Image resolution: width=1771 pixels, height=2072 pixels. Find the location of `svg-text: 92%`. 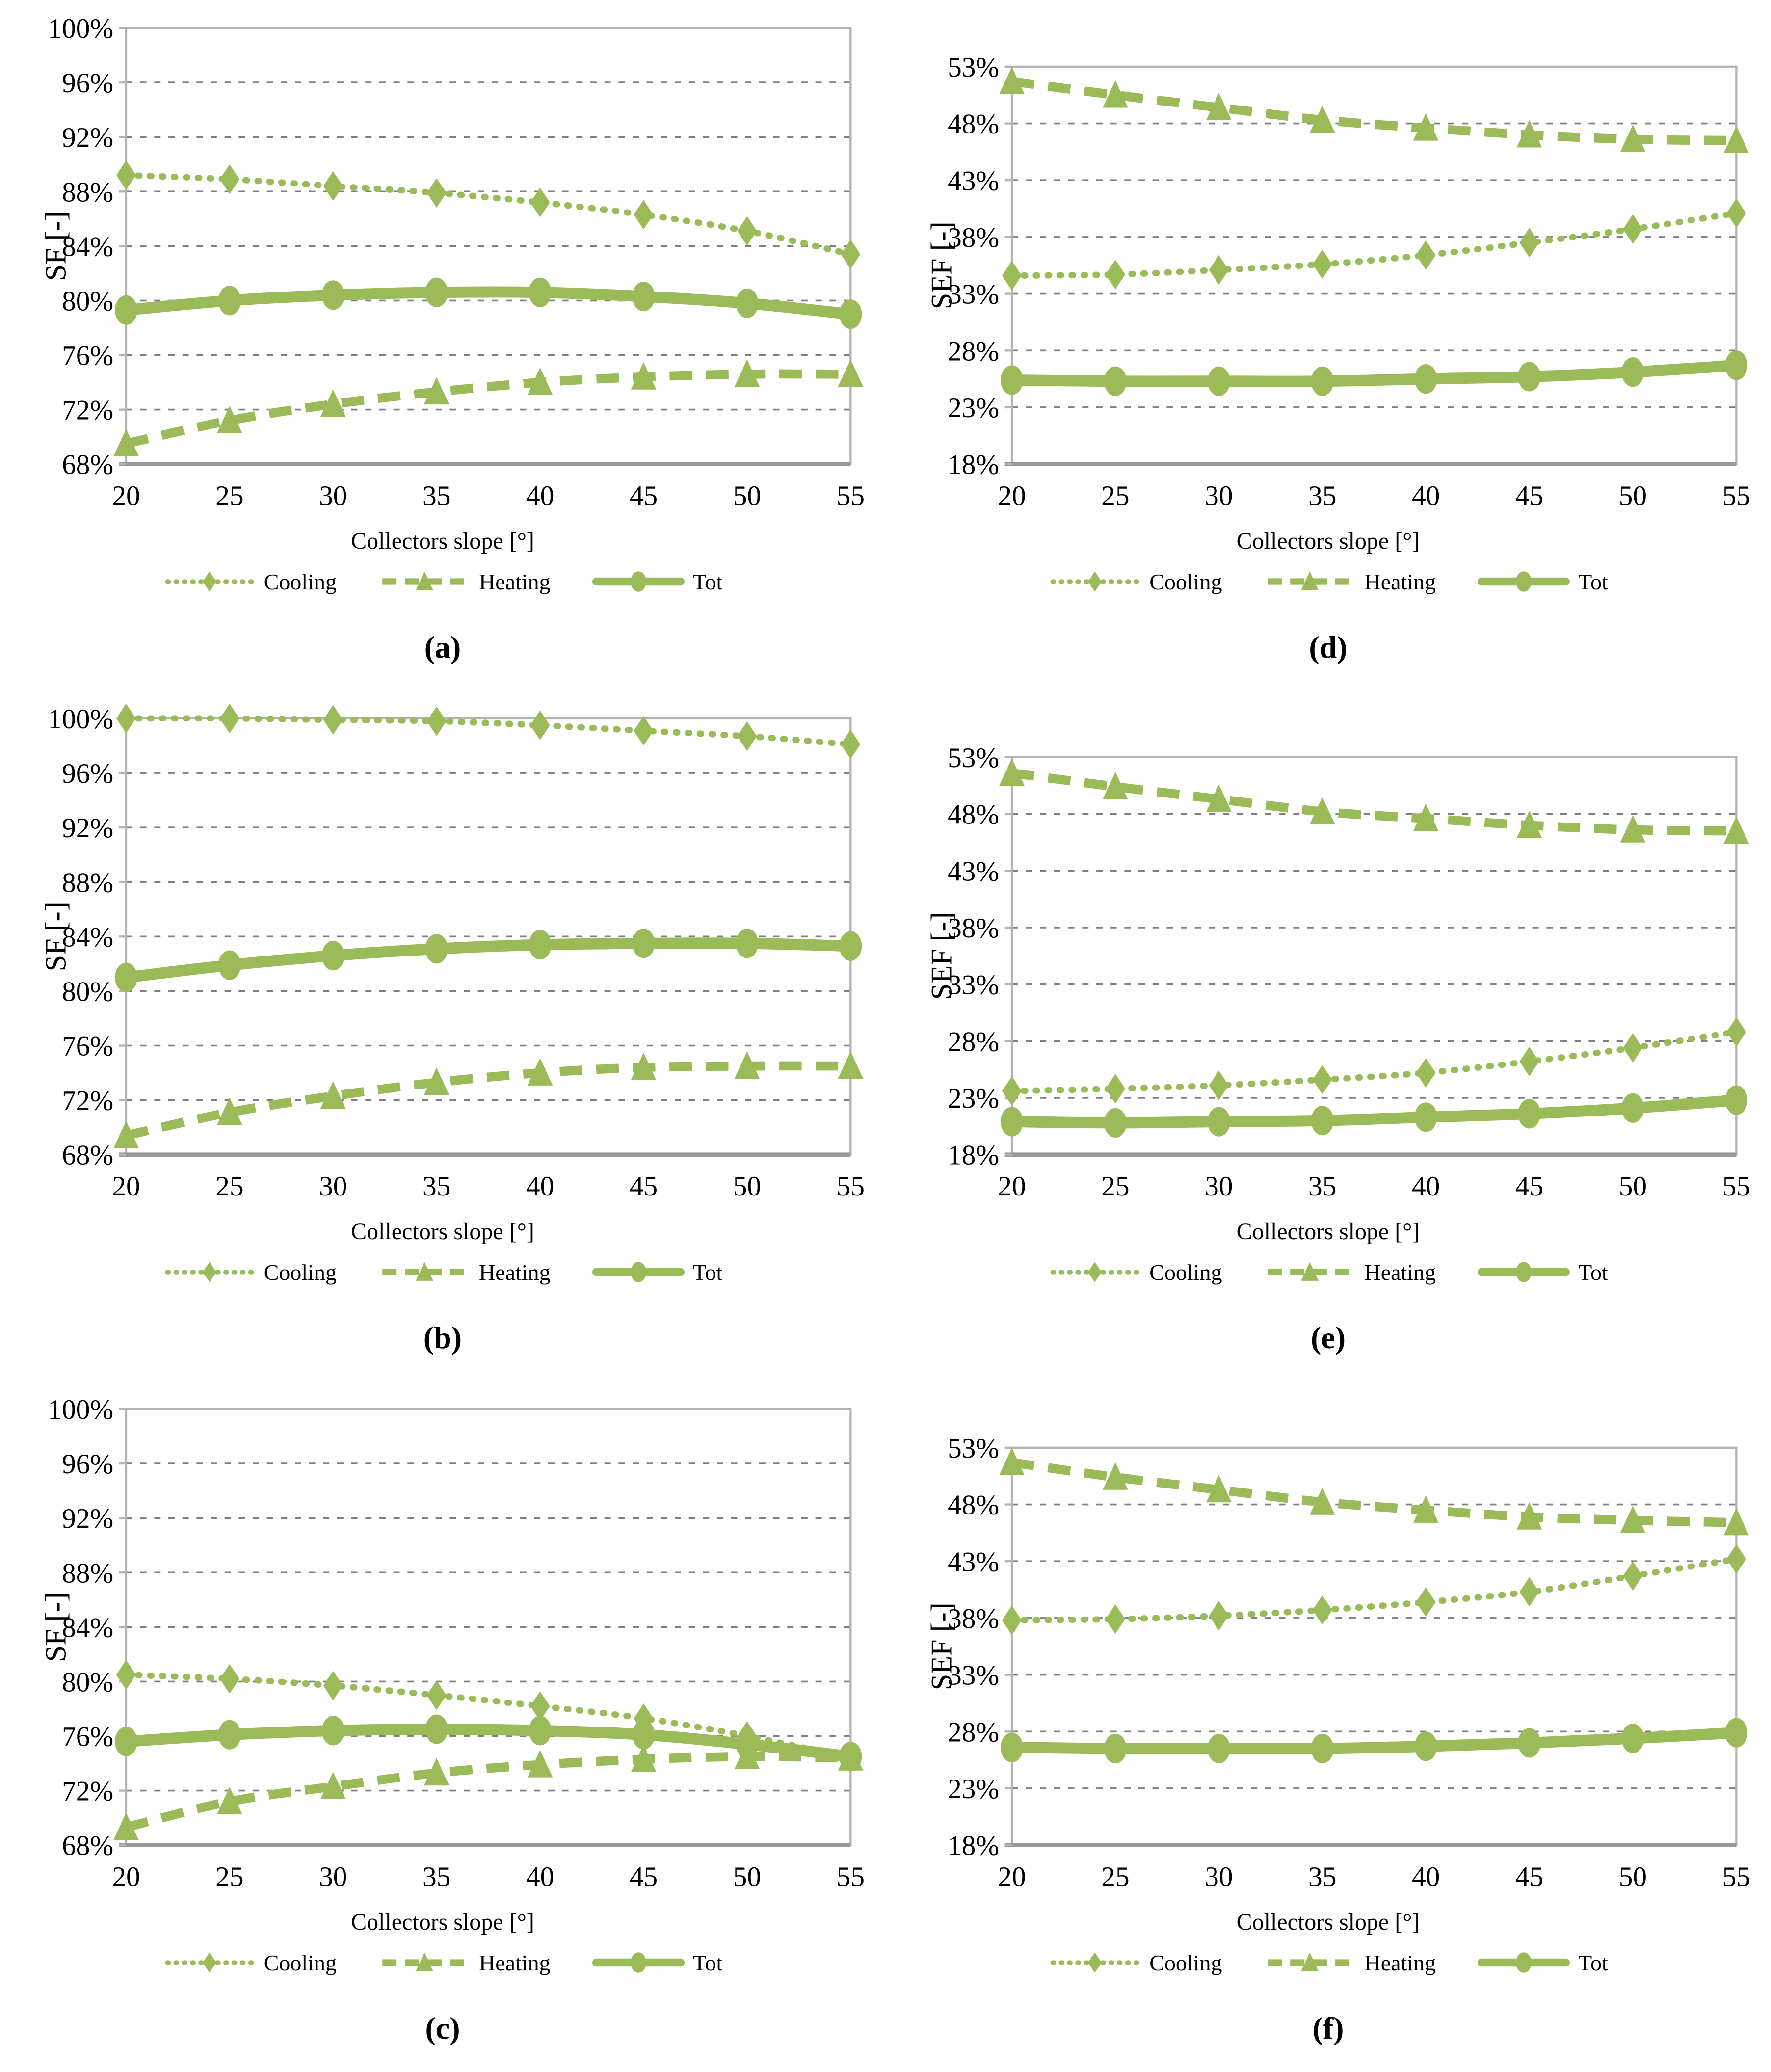

svg-text: 92% is located at coordinates (87, 829).